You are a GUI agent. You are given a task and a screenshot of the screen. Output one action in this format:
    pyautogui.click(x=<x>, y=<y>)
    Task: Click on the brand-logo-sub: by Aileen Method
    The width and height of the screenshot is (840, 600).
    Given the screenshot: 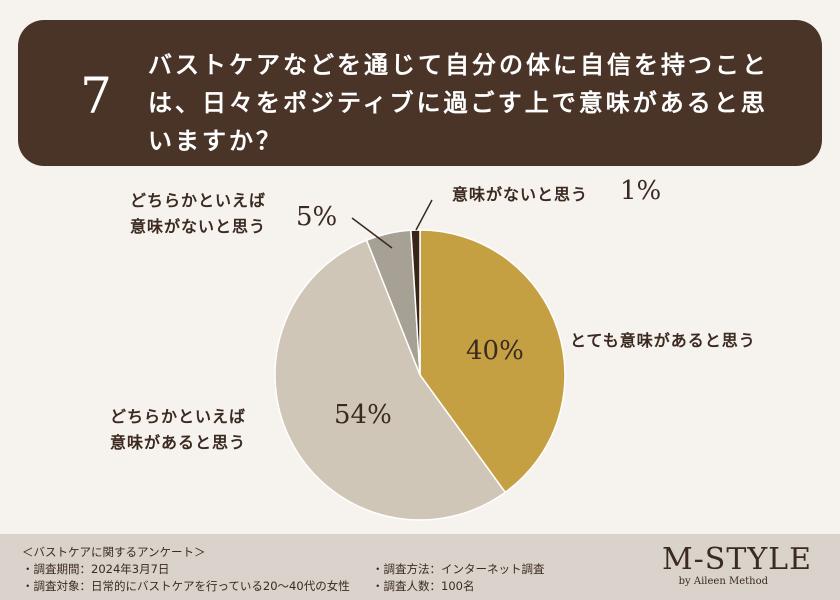 What is the action you would take?
    pyautogui.click(x=723, y=581)
    